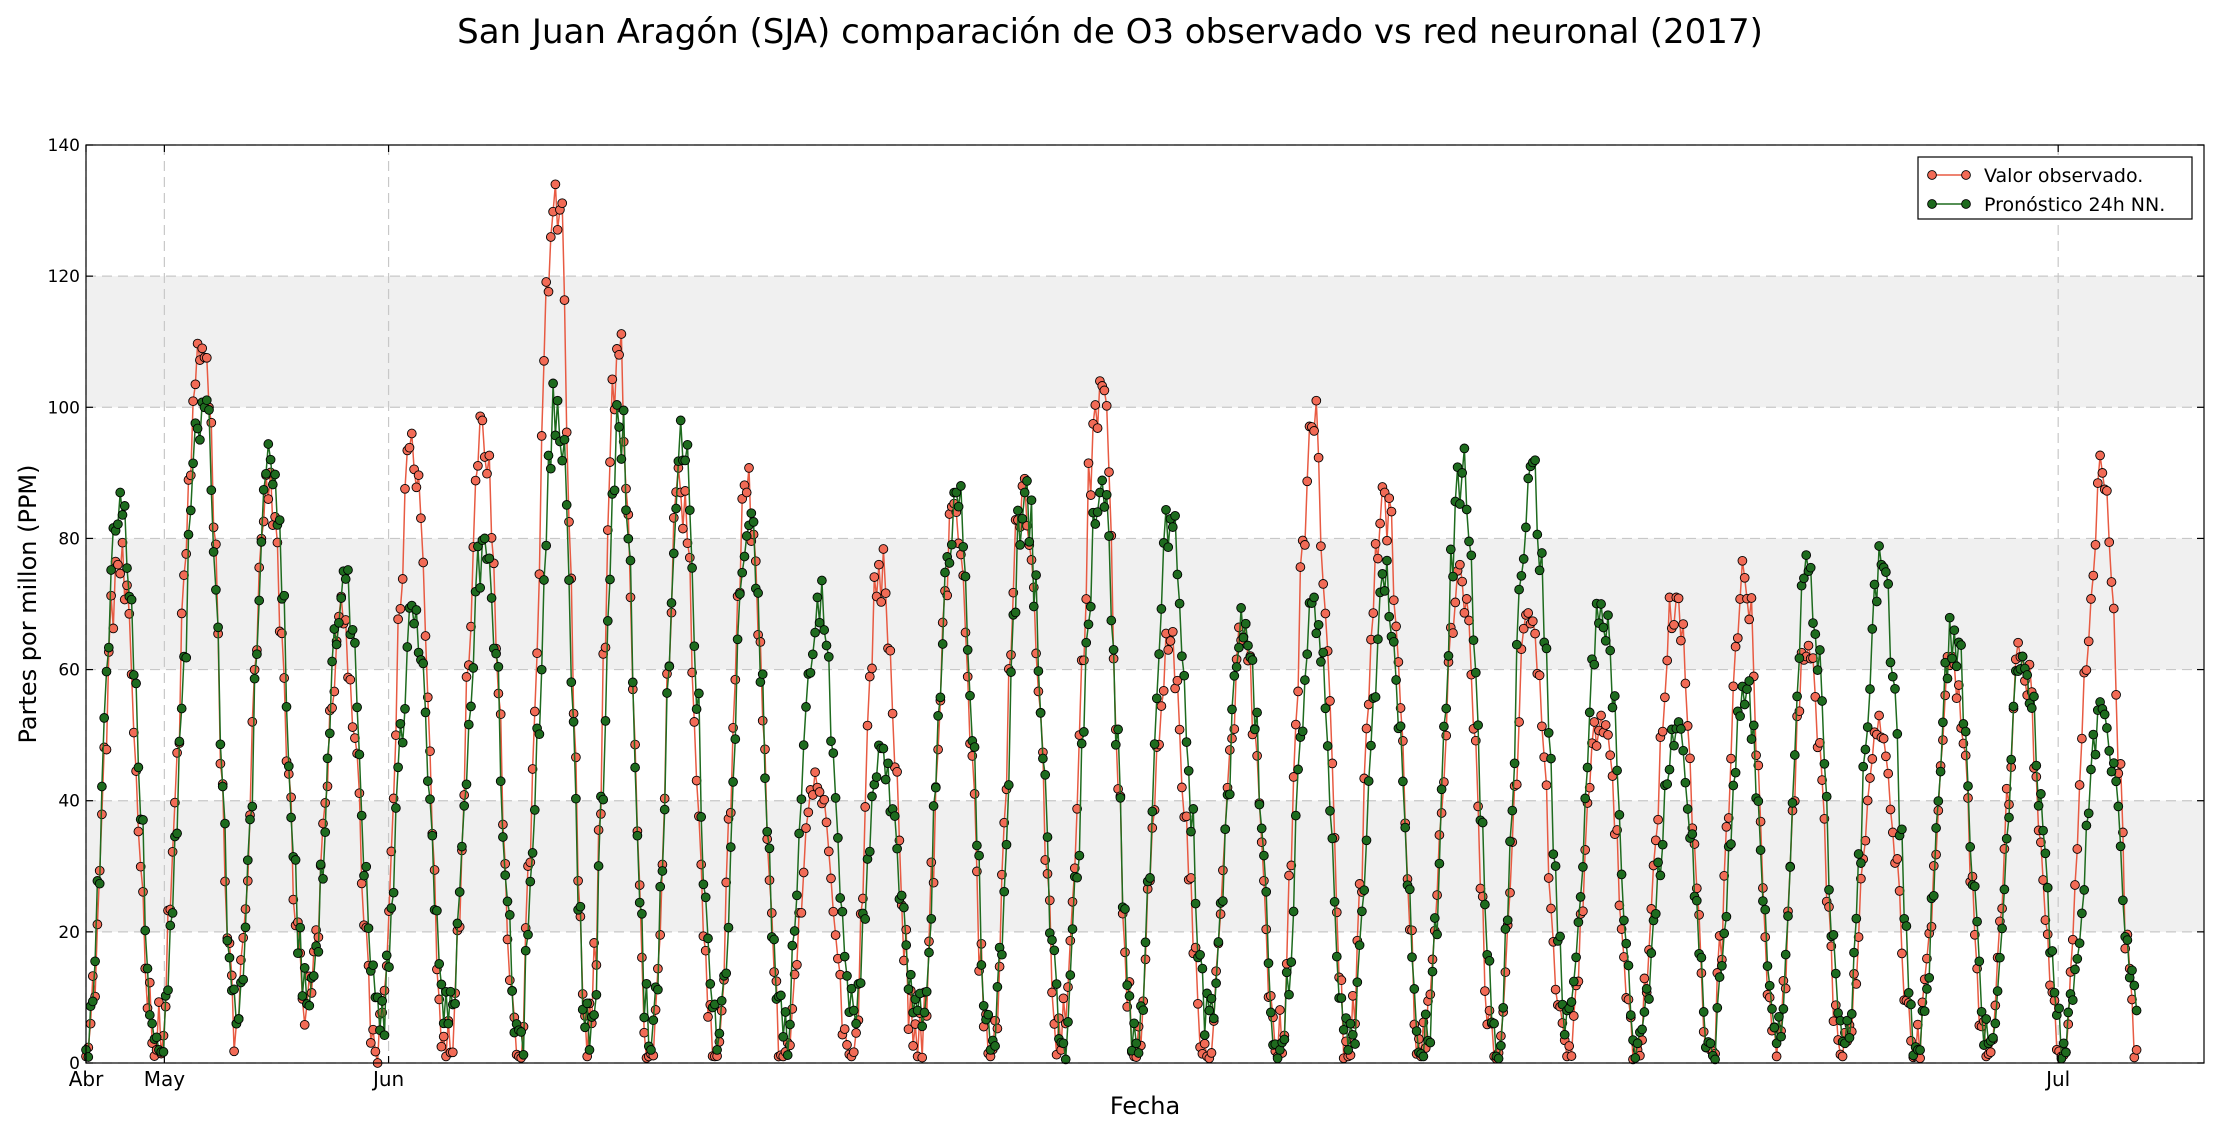 The width and height of the screenshot is (2220, 1140). I want to click on y-tick-label: 40, so click(69, 802).